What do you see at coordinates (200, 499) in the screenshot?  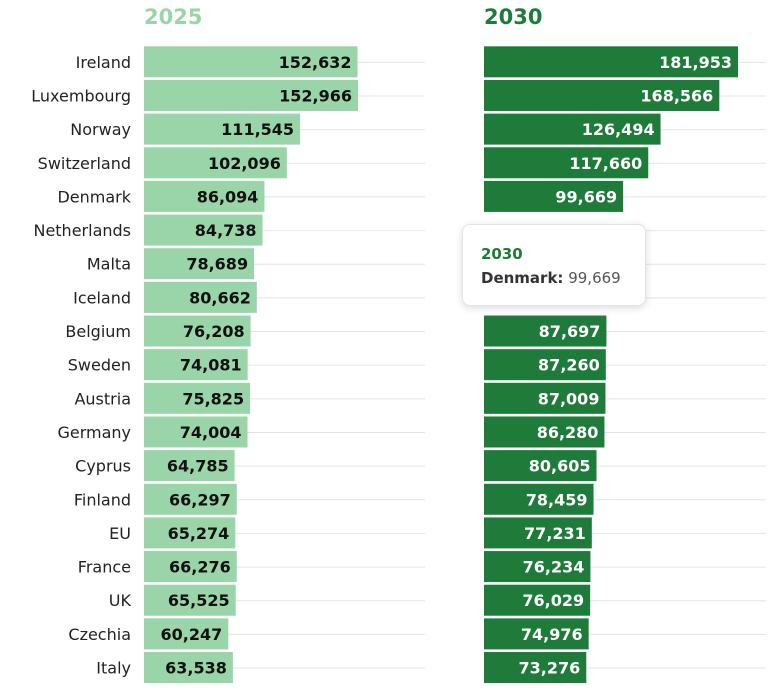 I see `data-label-2025: 66,297` at bounding box center [200, 499].